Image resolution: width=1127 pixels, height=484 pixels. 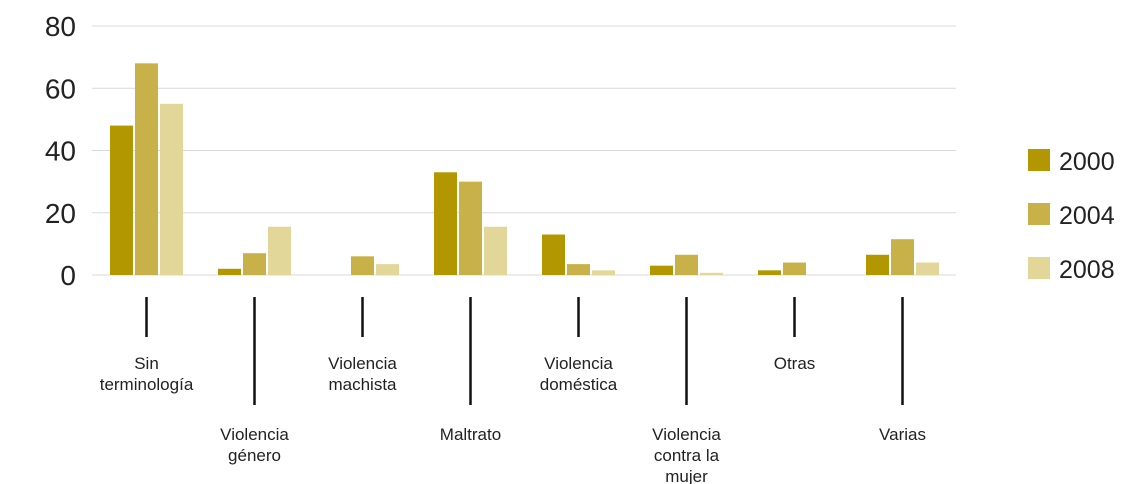 What do you see at coordinates (254, 455) in the screenshot?
I see `category-label: género` at bounding box center [254, 455].